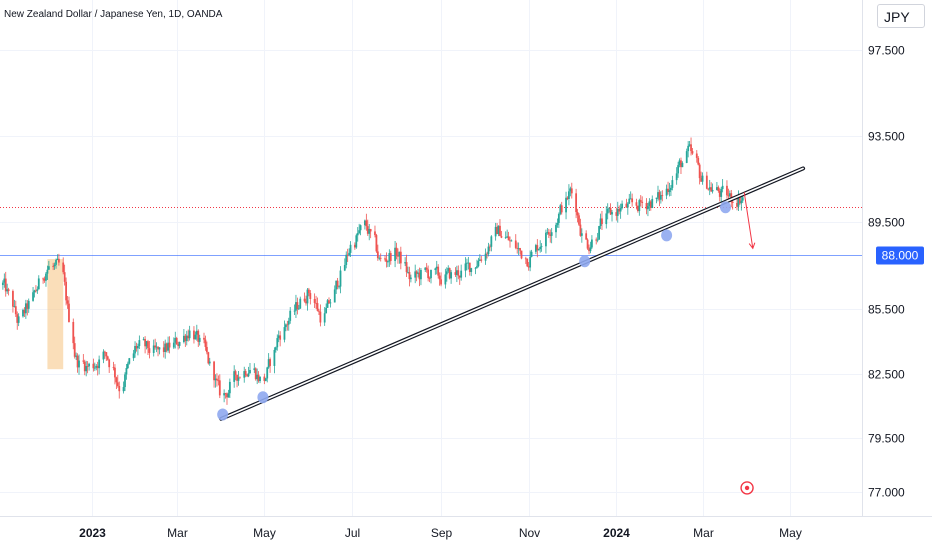 This screenshot has width=932, height=550. Describe the element at coordinates (440, 533) in the screenshot. I see `time-axis: 2023 Mar May Jul Sep Nov 2024 Mar May` at that location.